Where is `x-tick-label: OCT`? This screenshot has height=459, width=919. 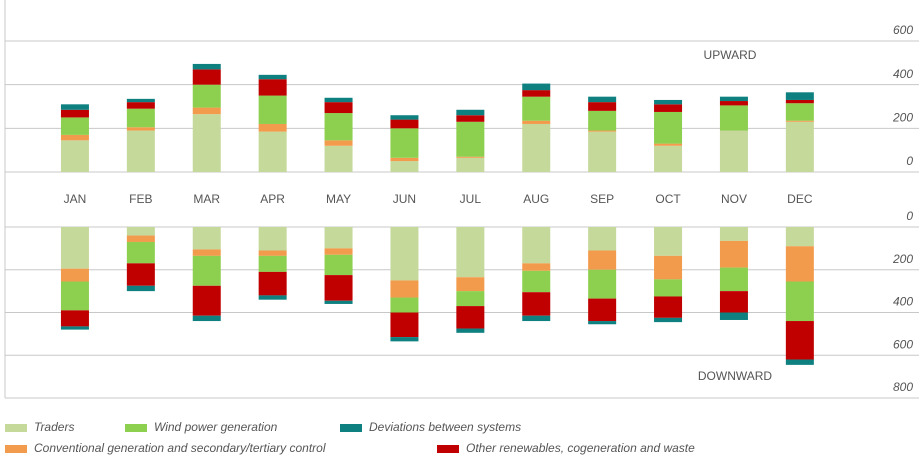
x-tick-label: OCT is located at coordinates (668, 199).